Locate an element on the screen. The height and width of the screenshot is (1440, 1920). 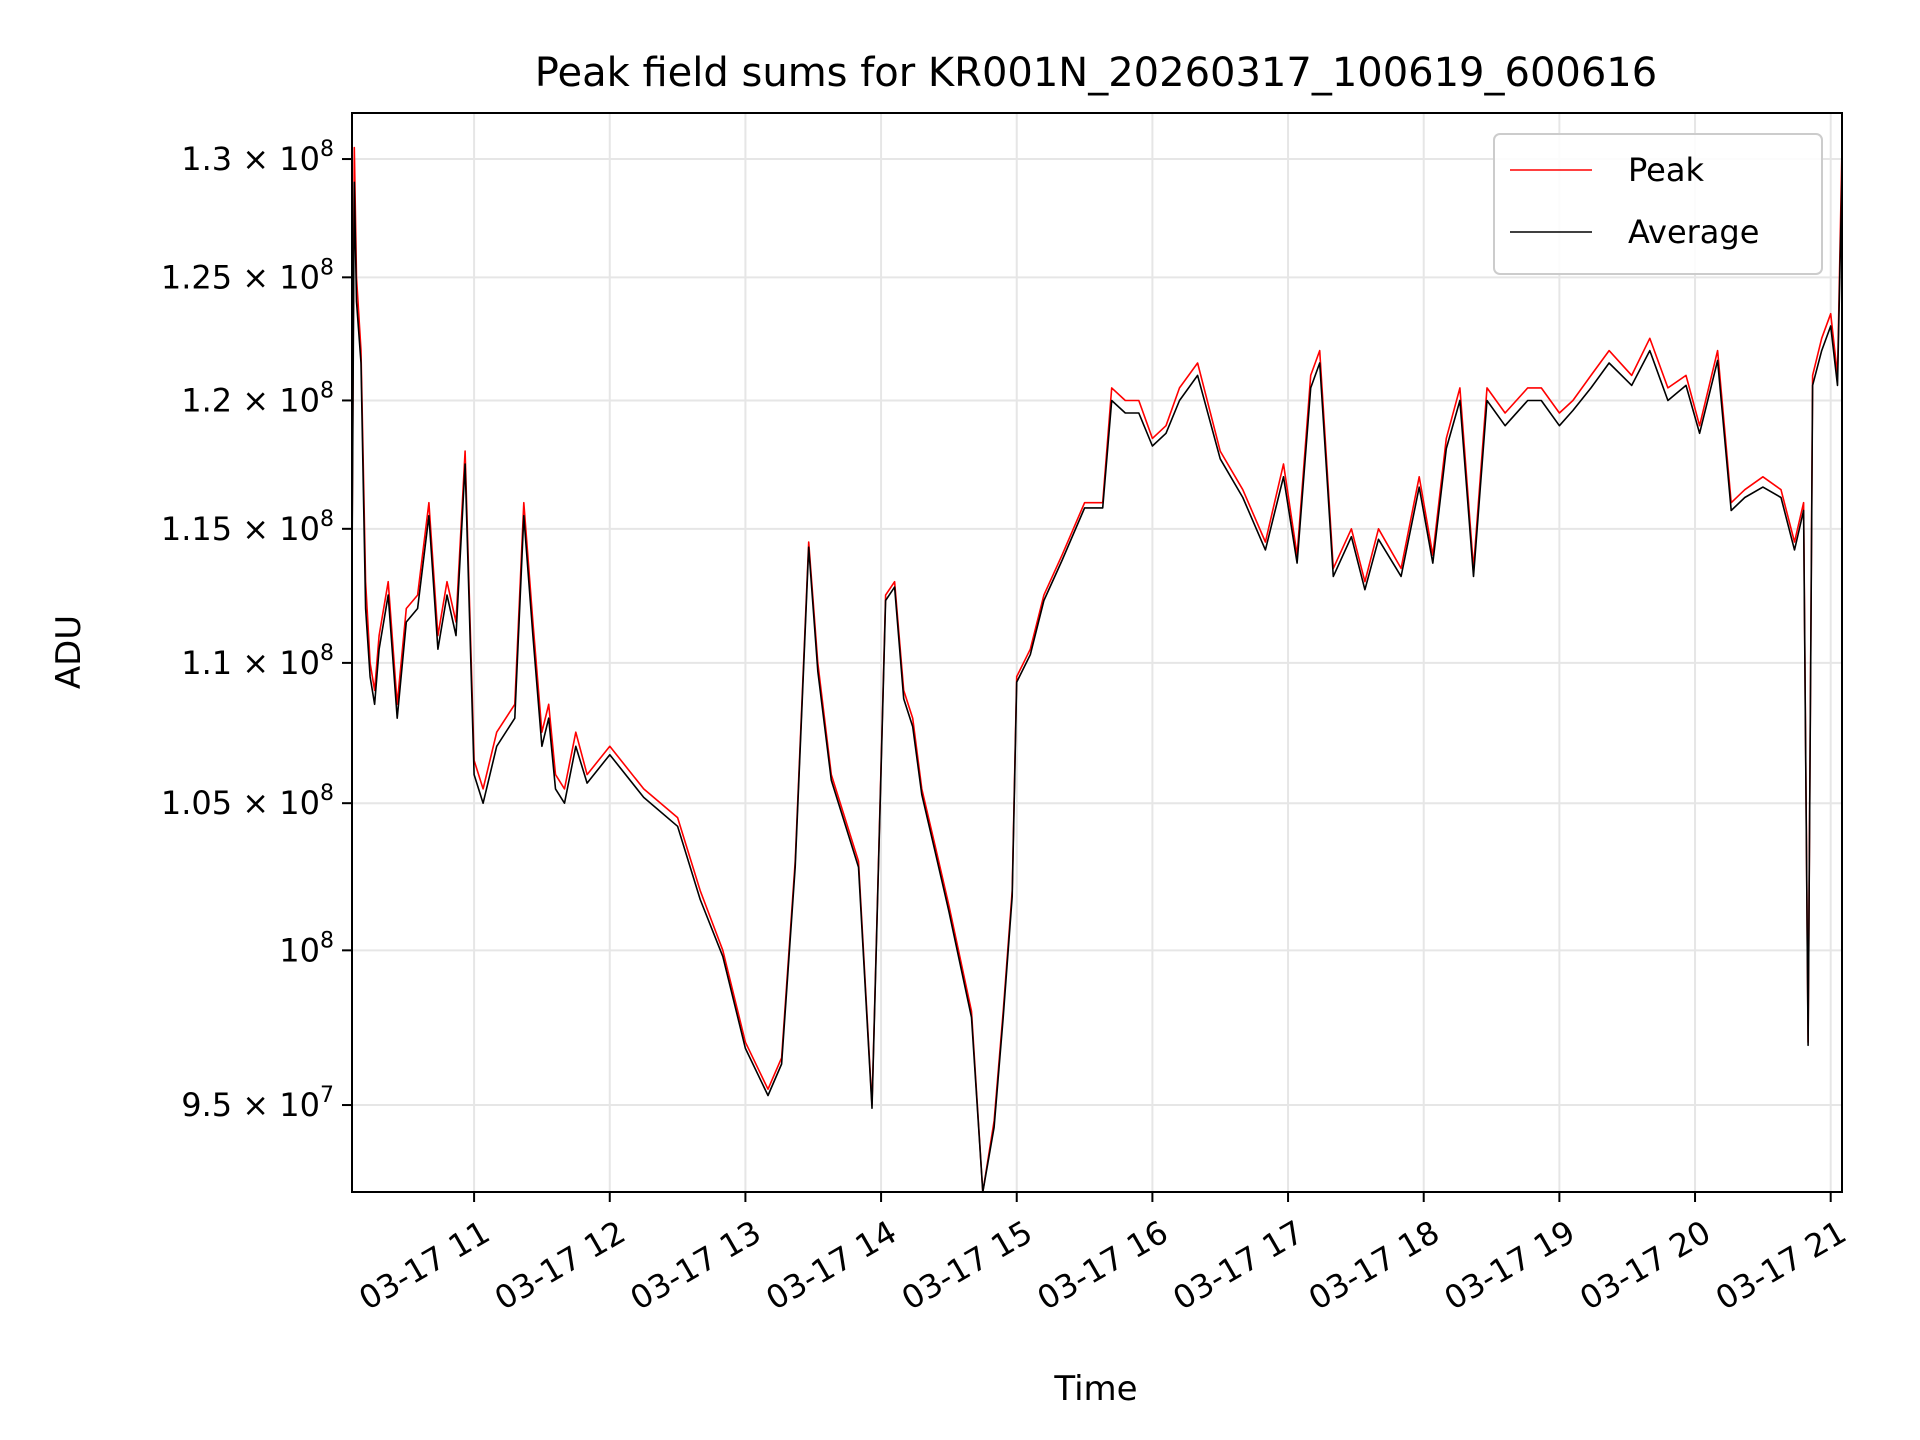
y-tick-label: 1.15 × 108 is located at coordinates (247, 527).